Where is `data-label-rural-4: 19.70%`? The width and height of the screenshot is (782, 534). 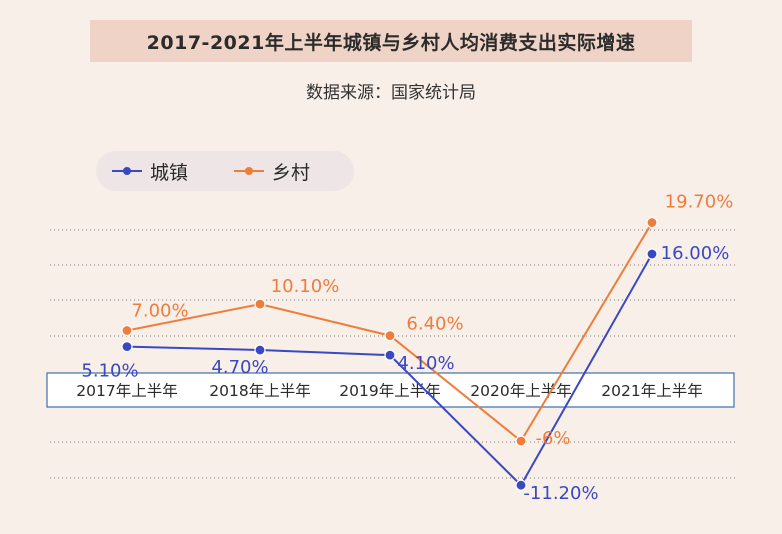 data-label-rural-4: 19.70% is located at coordinates (699, 202).